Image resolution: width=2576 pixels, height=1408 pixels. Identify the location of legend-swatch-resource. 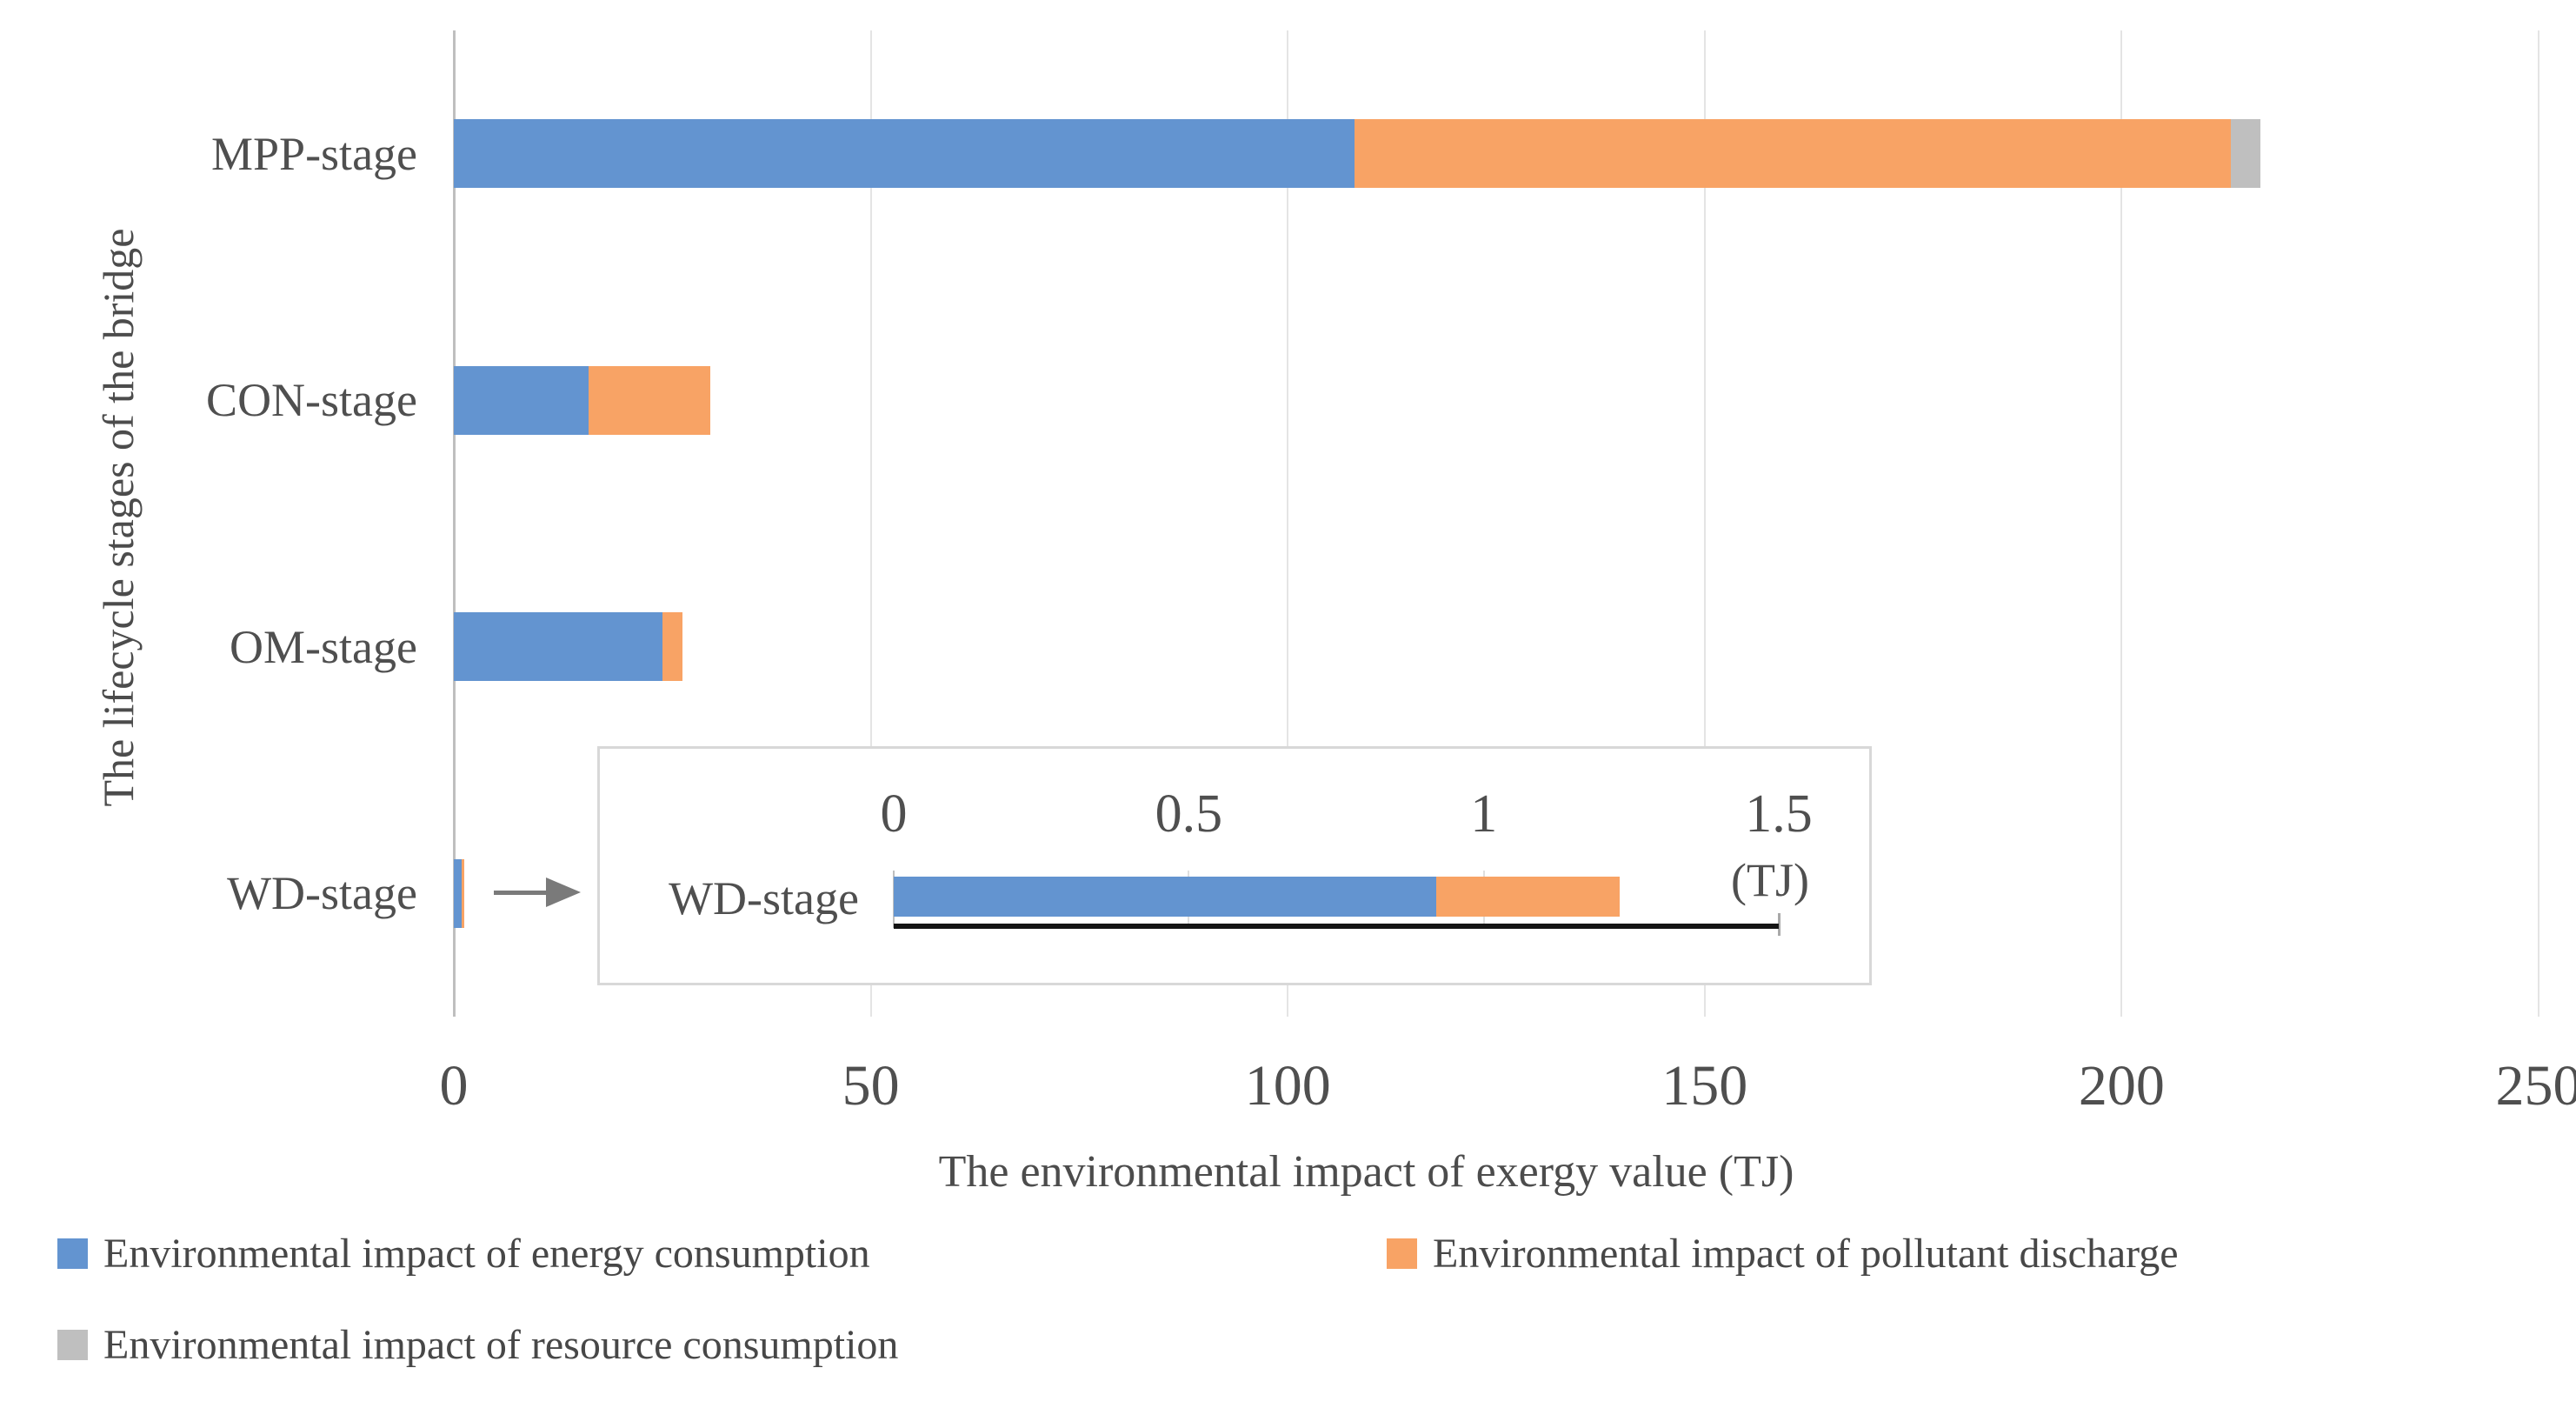
(72, 1345).